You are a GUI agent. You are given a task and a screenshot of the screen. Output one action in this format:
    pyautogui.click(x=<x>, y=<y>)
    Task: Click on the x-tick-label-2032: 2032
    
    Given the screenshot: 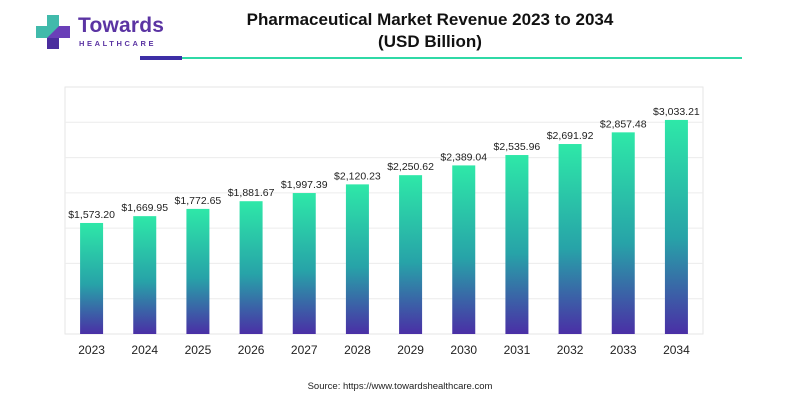 What is the action you would take?
    pyautogui.click(x=570, y=350)
    